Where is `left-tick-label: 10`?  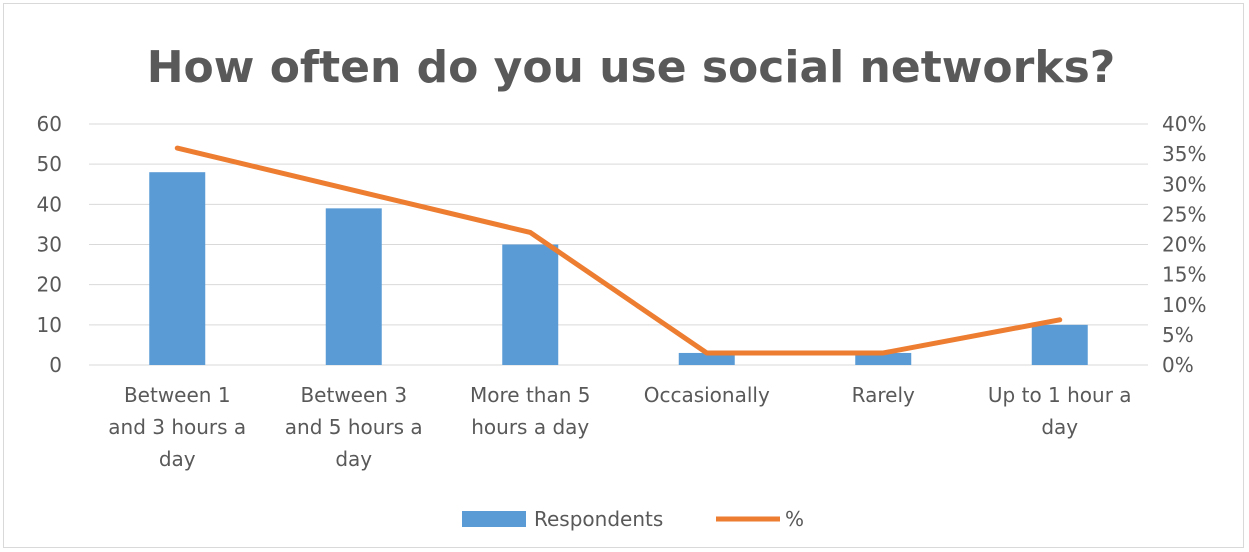
left-tick-label: 10 is located at coordinates (49, 325).